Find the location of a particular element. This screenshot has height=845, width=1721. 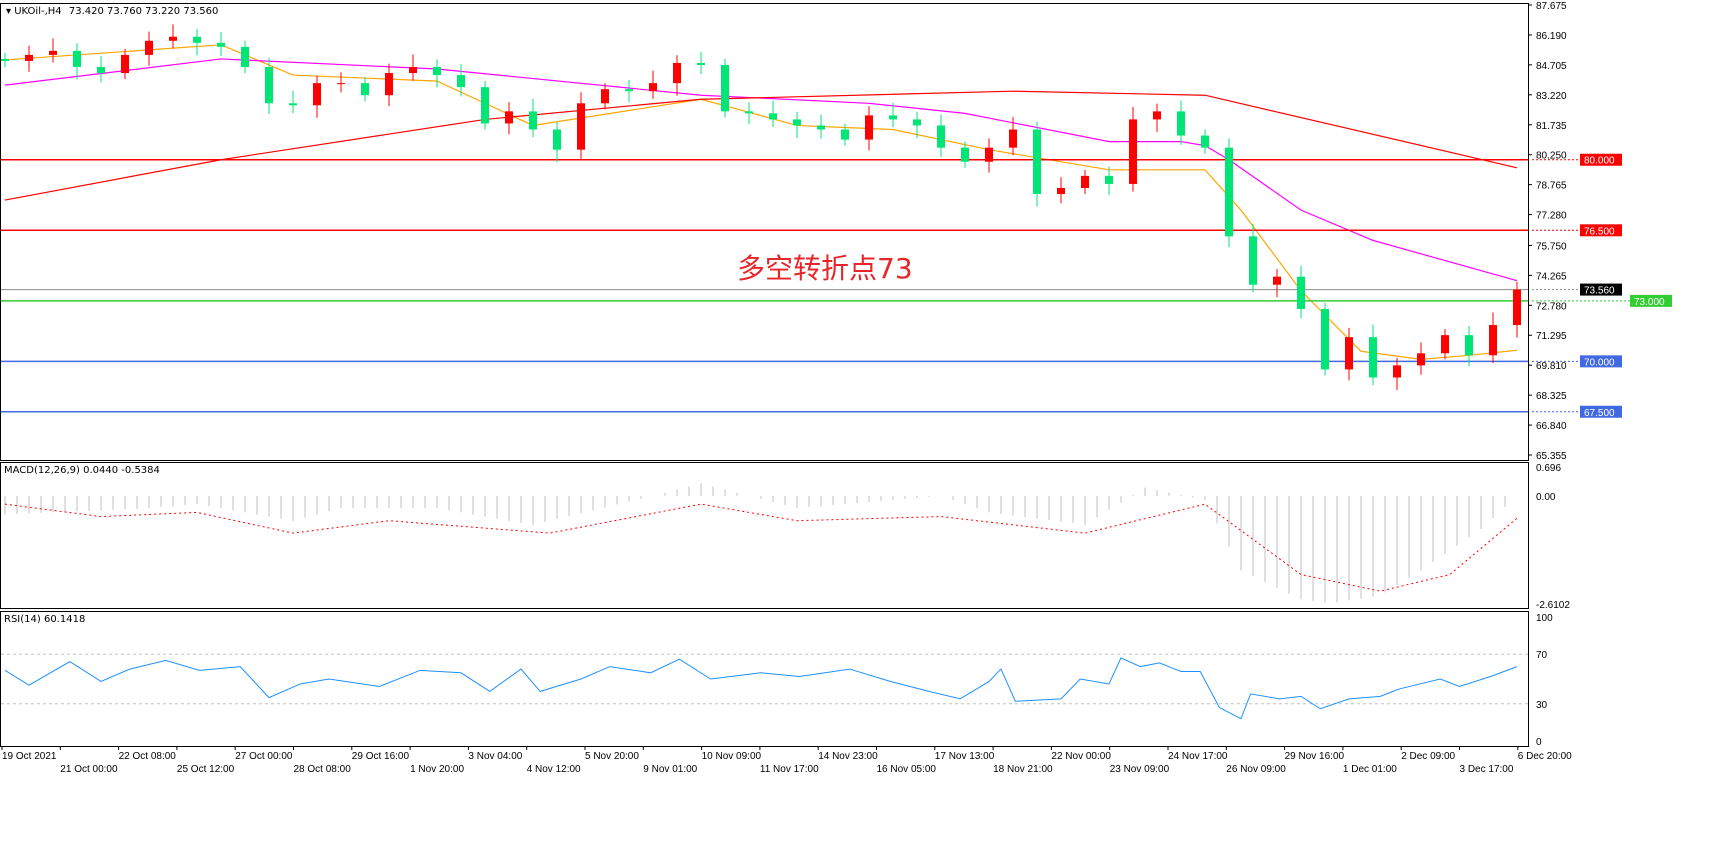

time-tick-label: 10 Nov 09:00 is located at coordinates (731, 756).